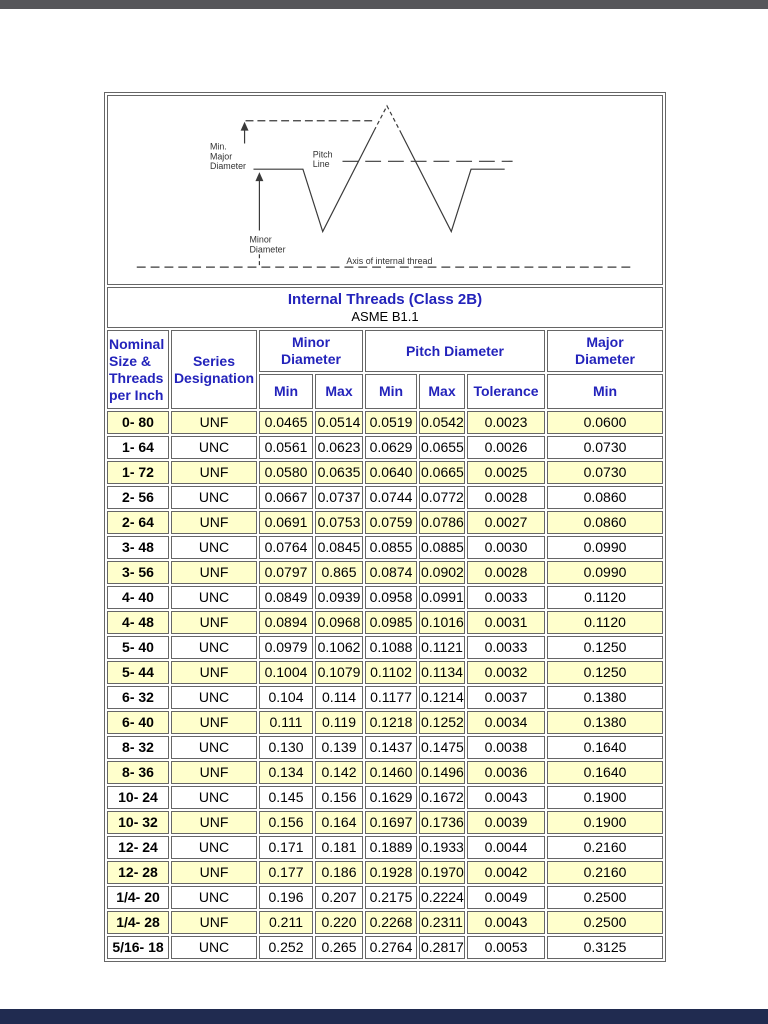 The image size is (768, 1024). Describe the element at coordinates (138, 822) in the screenshot. I see `cell-nominal-size: 10- 32` at that location.